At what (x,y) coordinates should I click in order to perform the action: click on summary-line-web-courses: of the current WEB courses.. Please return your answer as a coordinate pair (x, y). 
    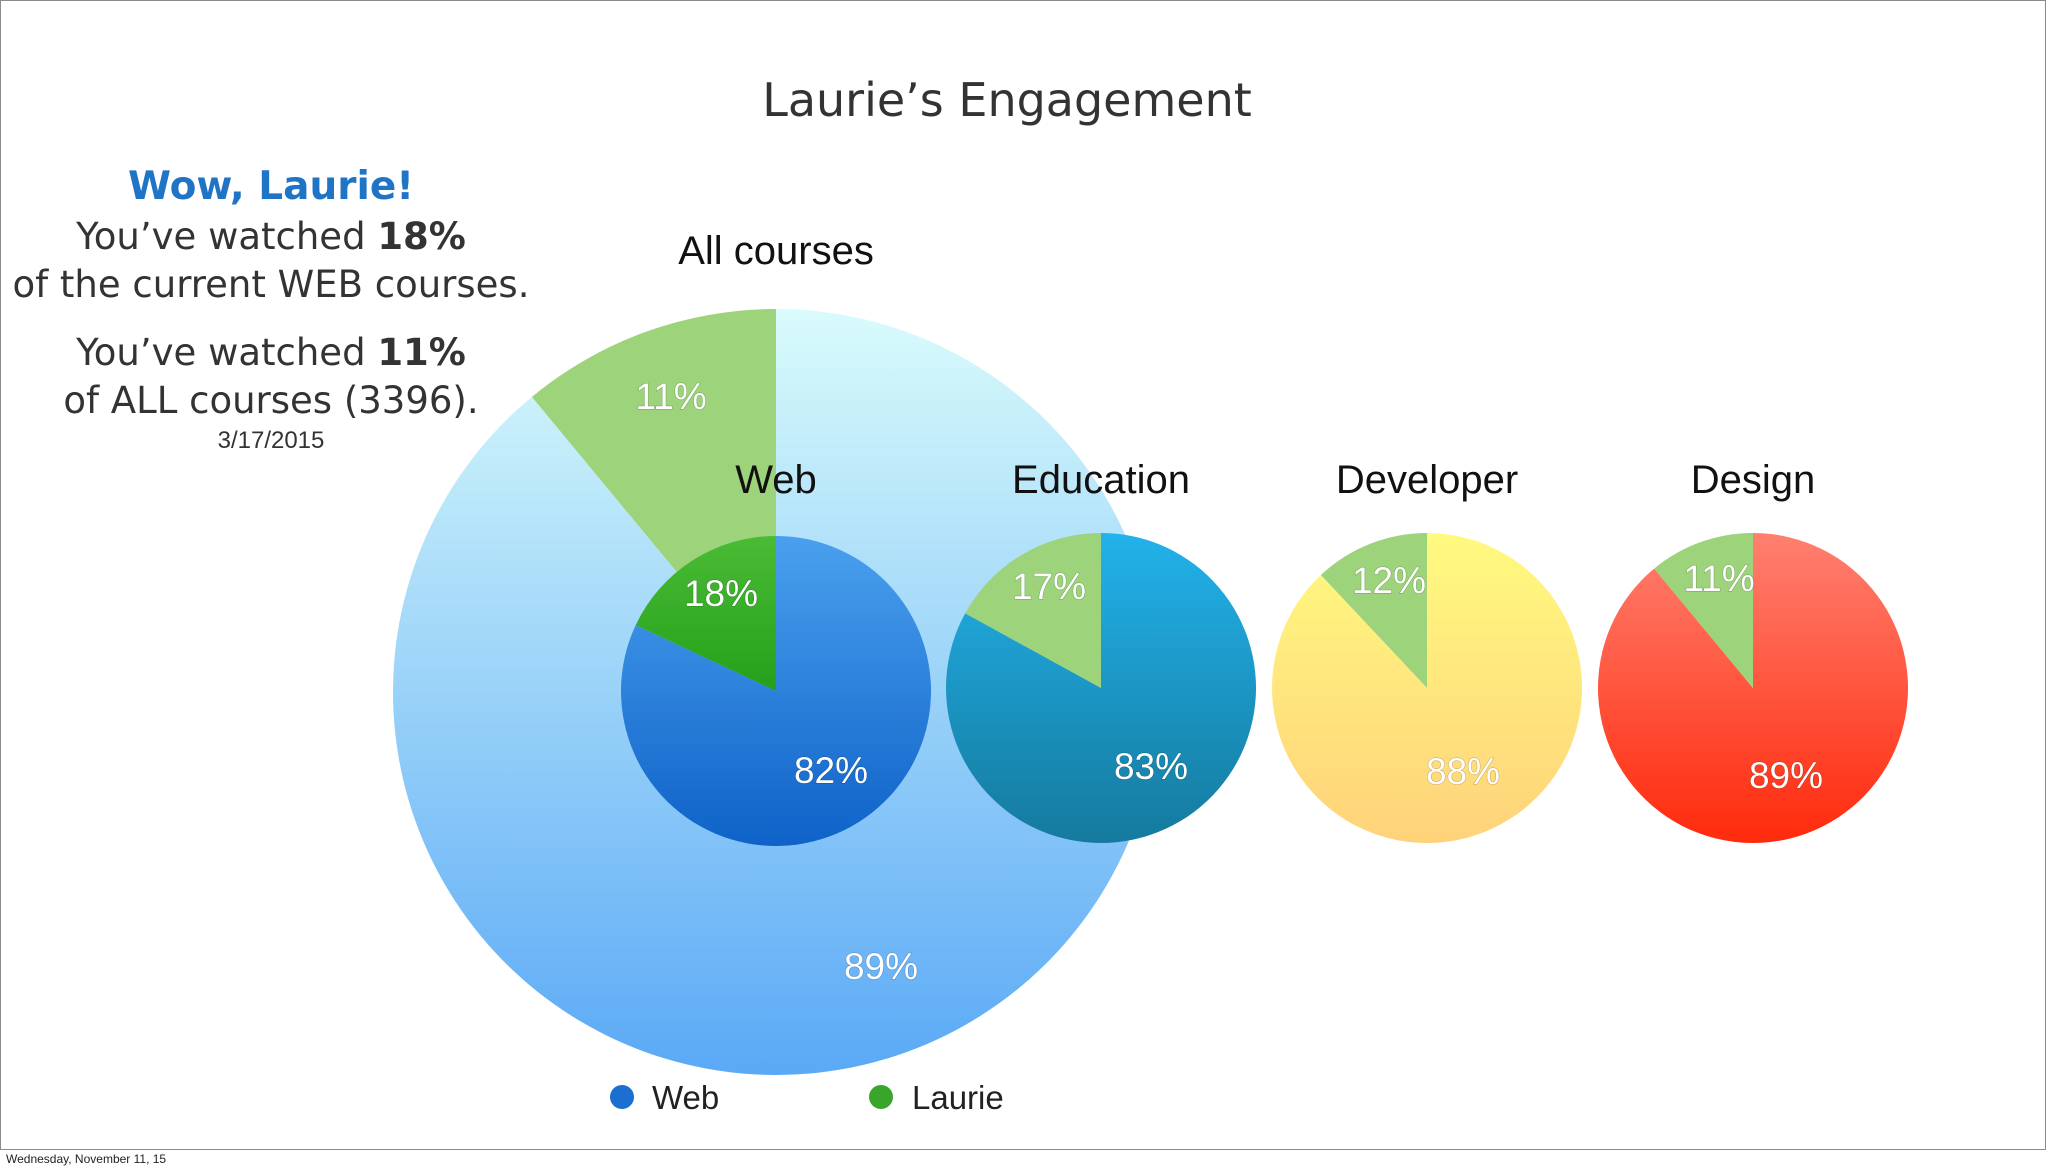
    Looking at the image, I should click on (271, 284).